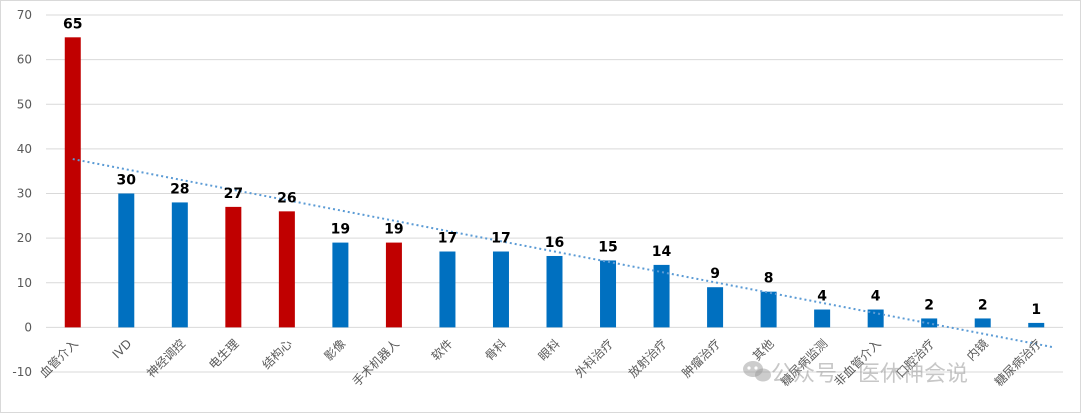 Image resolution: width=1081 pixels, height=413 pixels. Describe the element at coordinates (1017, 362) in the screenshot. I see `category-label: 糖尿病治疗` at that location.